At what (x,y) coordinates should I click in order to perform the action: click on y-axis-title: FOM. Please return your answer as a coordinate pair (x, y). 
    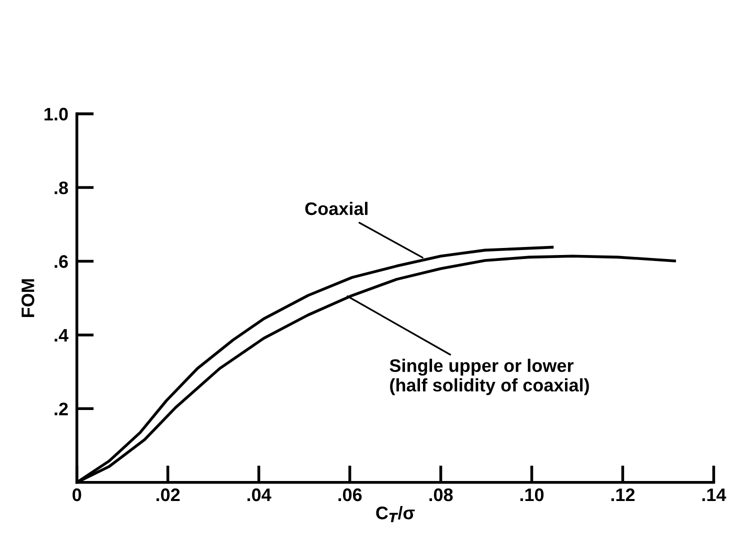
    Looking at the image, I should click on (28, 298).